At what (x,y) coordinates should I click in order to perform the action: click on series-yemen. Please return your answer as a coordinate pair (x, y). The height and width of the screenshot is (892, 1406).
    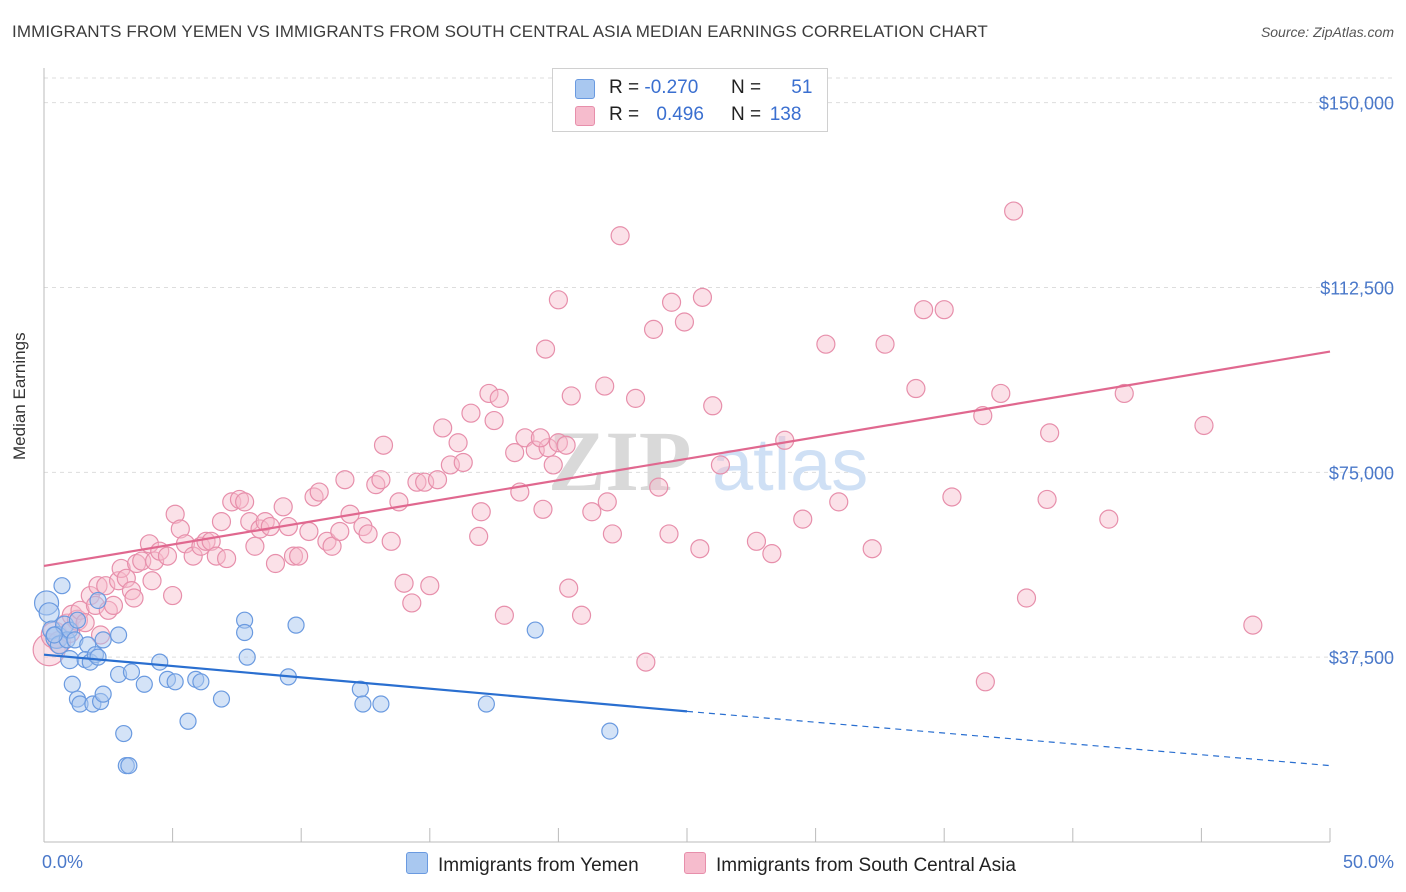
    Looking at the image, I should click on (326, 676).